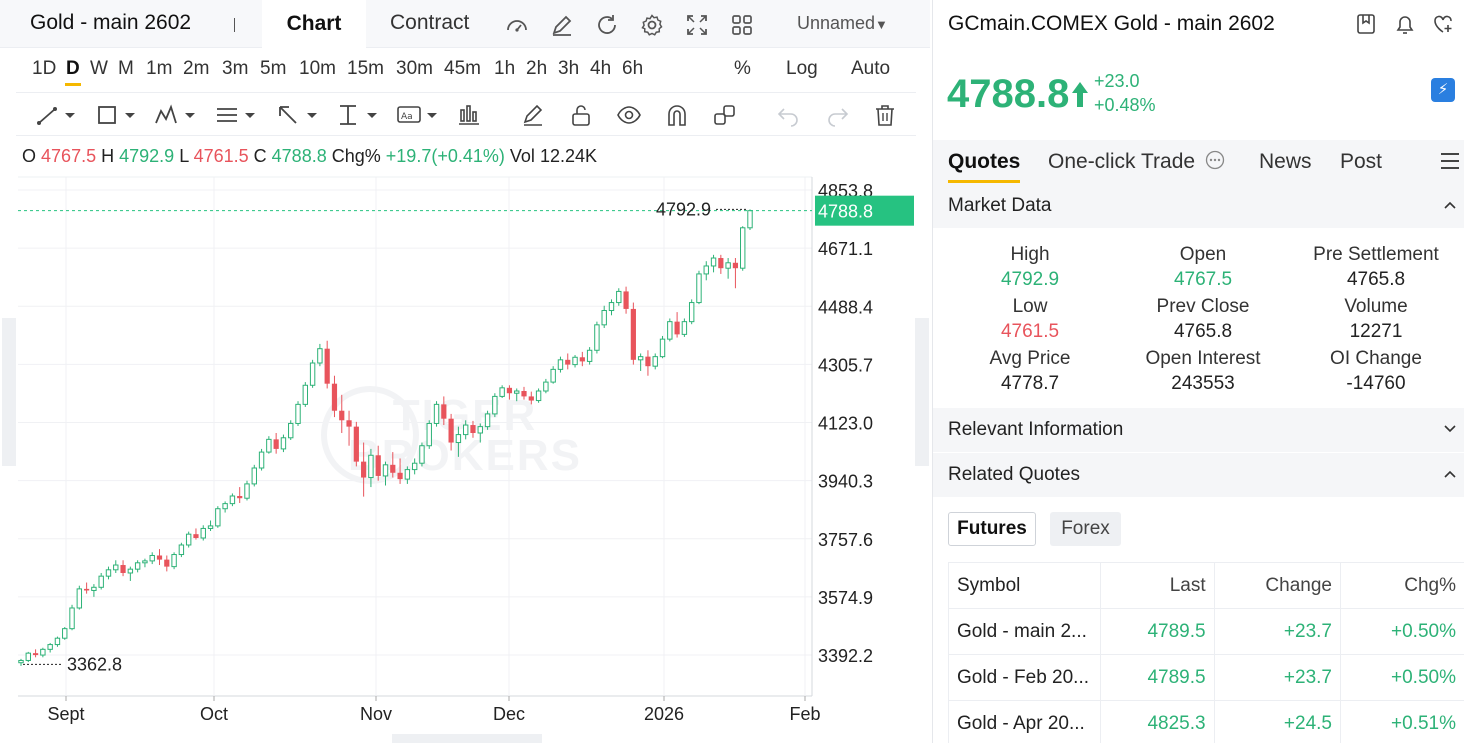 This screenshot has height=743, width=1464. Describe the element at coordinates (742, 68) in the screenshot. I see `percent-scale-toggle: %` at that location.